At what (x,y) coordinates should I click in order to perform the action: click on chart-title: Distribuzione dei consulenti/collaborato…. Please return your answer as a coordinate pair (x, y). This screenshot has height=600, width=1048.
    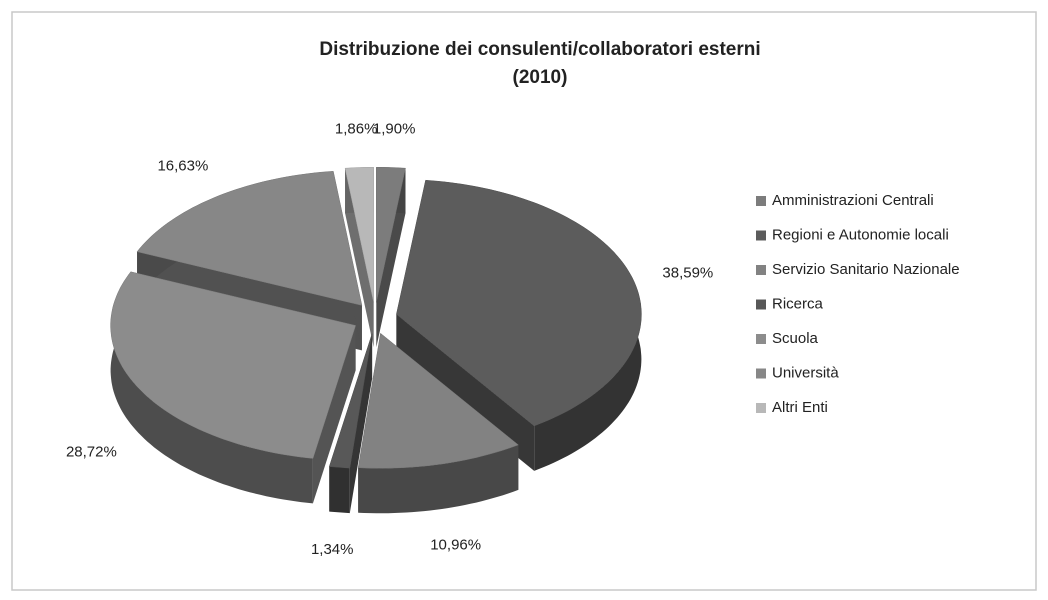
    Looking at the image, I should click on (539, 49).